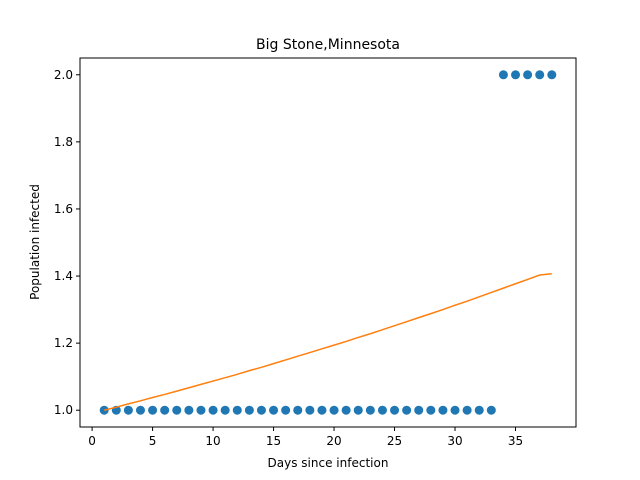 This screenshot has width=640, height=480. I want to click on x-tick-label: 0, so click(92, 441).